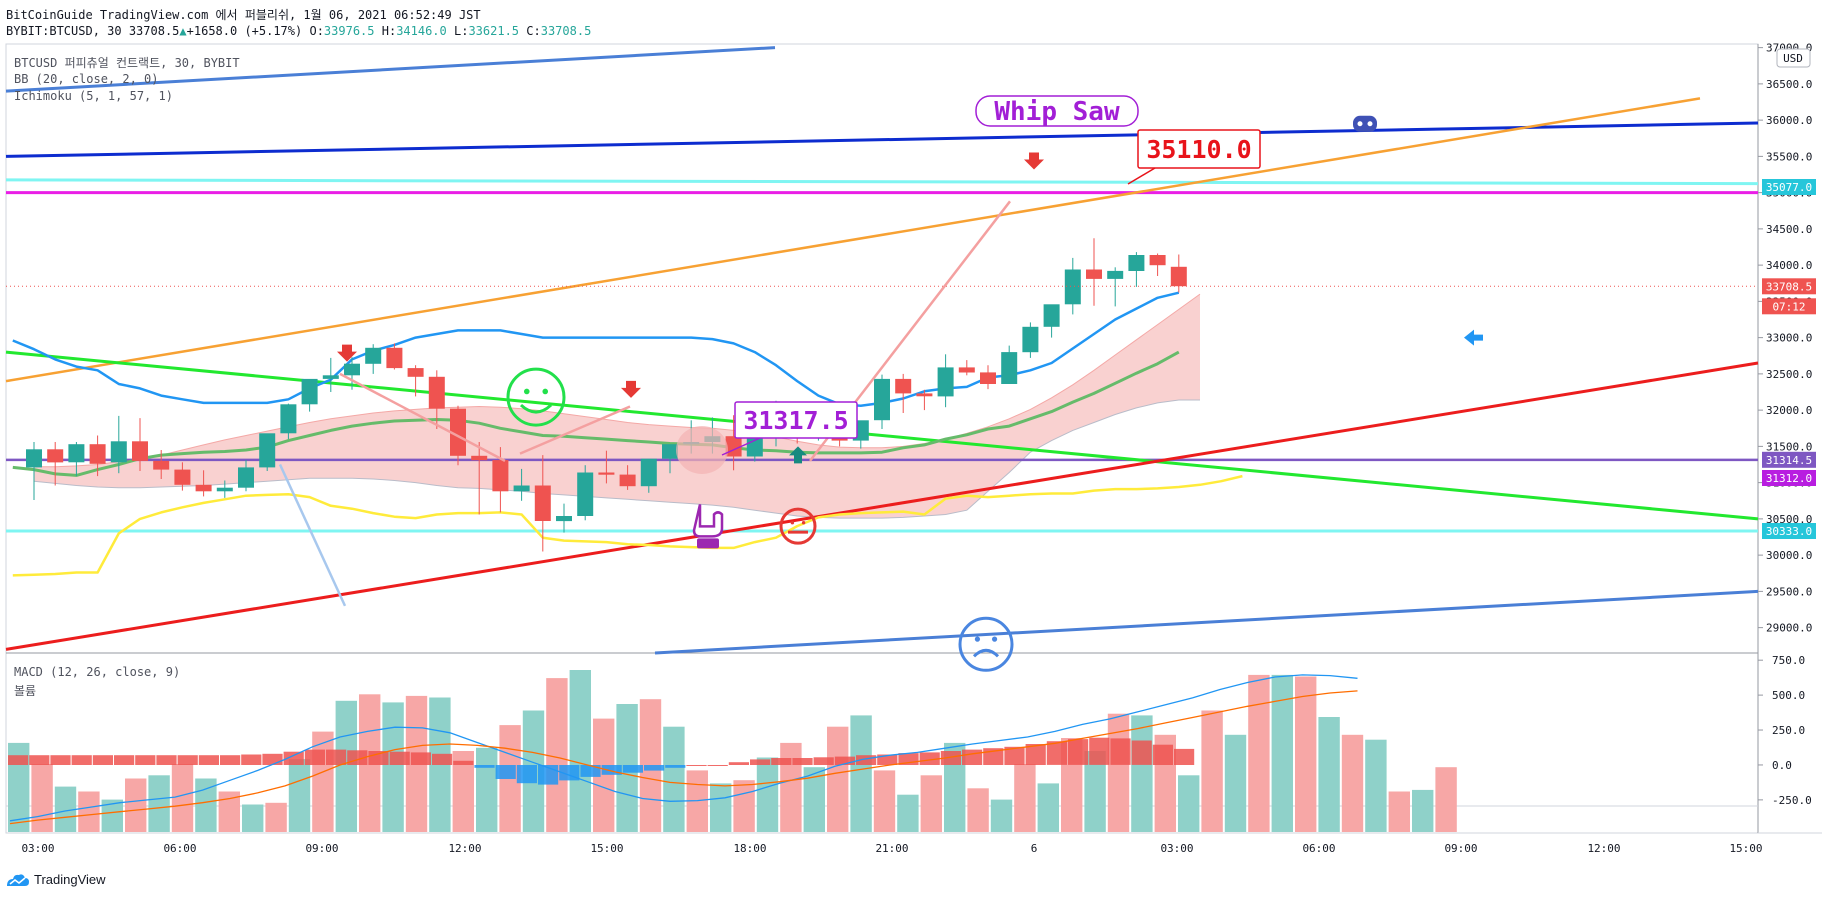 This screenshot has height=898, width=1828. What do you see at coordinates (390, 69) in the screenshot?
I see `steel-blue-upper-trendline` at bounding box center [390, 69].